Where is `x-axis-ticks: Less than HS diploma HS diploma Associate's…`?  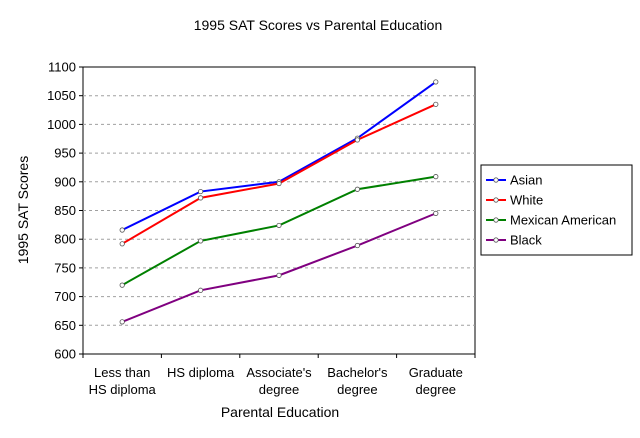
x-axis-ticks: Less than HS diploma HS diploma Associate's… is located at coordinates (279, 375).